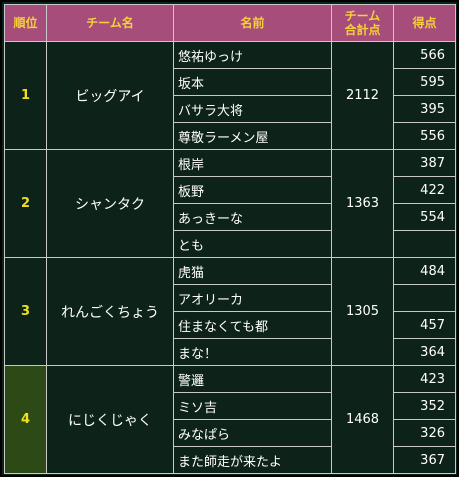 The width and height of the screenshot is (459, 477). I want to click on table-row: まな！ 364, so click(230, 352).